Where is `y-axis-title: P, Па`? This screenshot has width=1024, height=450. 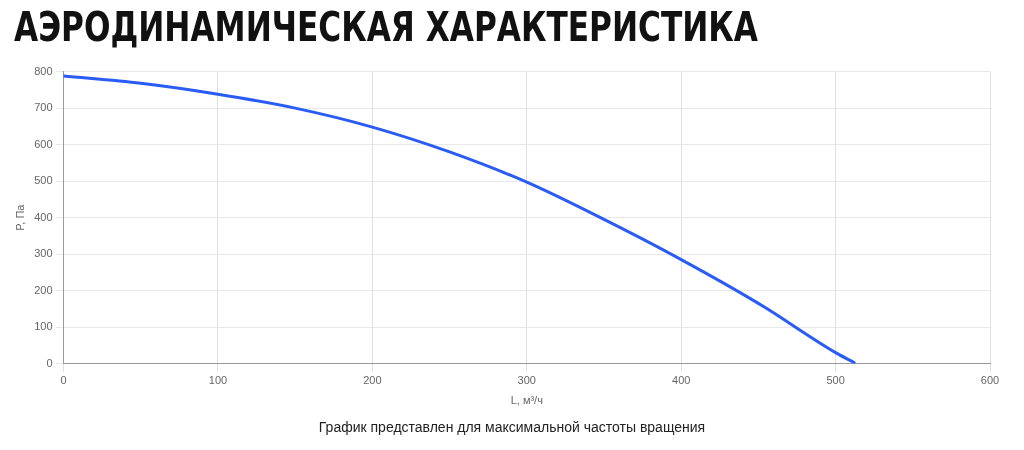 y-axis-title: P, Па is located at coordinates (19, 217).